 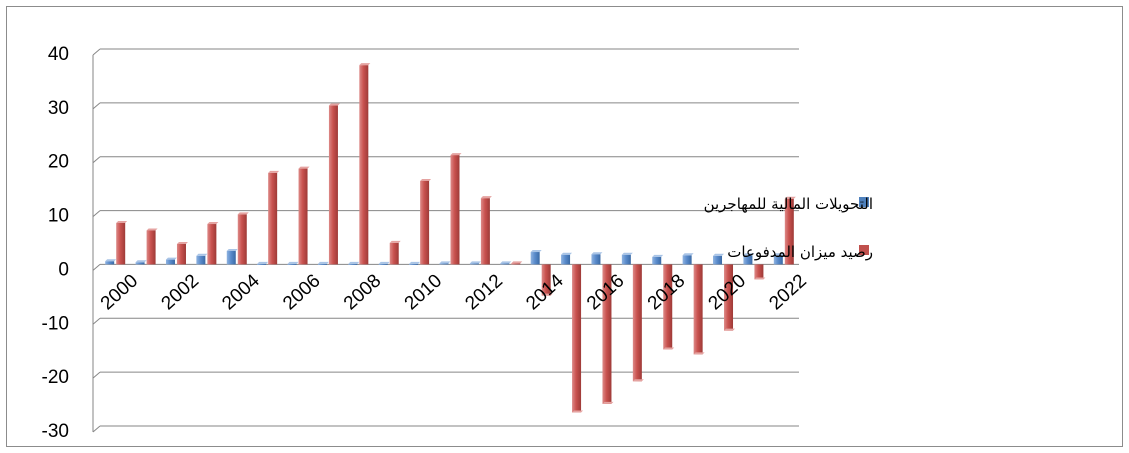 What do you see at coordinates (58, 216) in the screenshot?
I see `y-tick-label: 10` at bounding box center [58, 216].